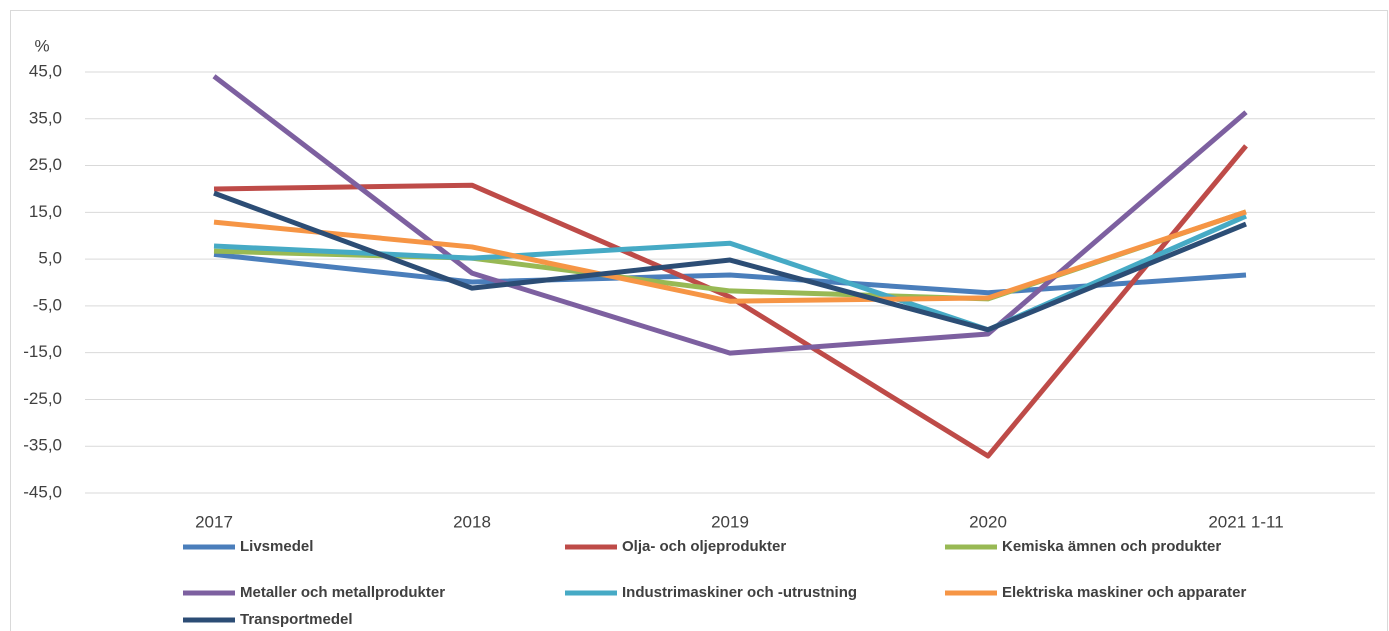  What do you see at coordinates (45, 164) in the screenshot?
I see `y-tick-label: 25,0` at bounding box center [45, 164].